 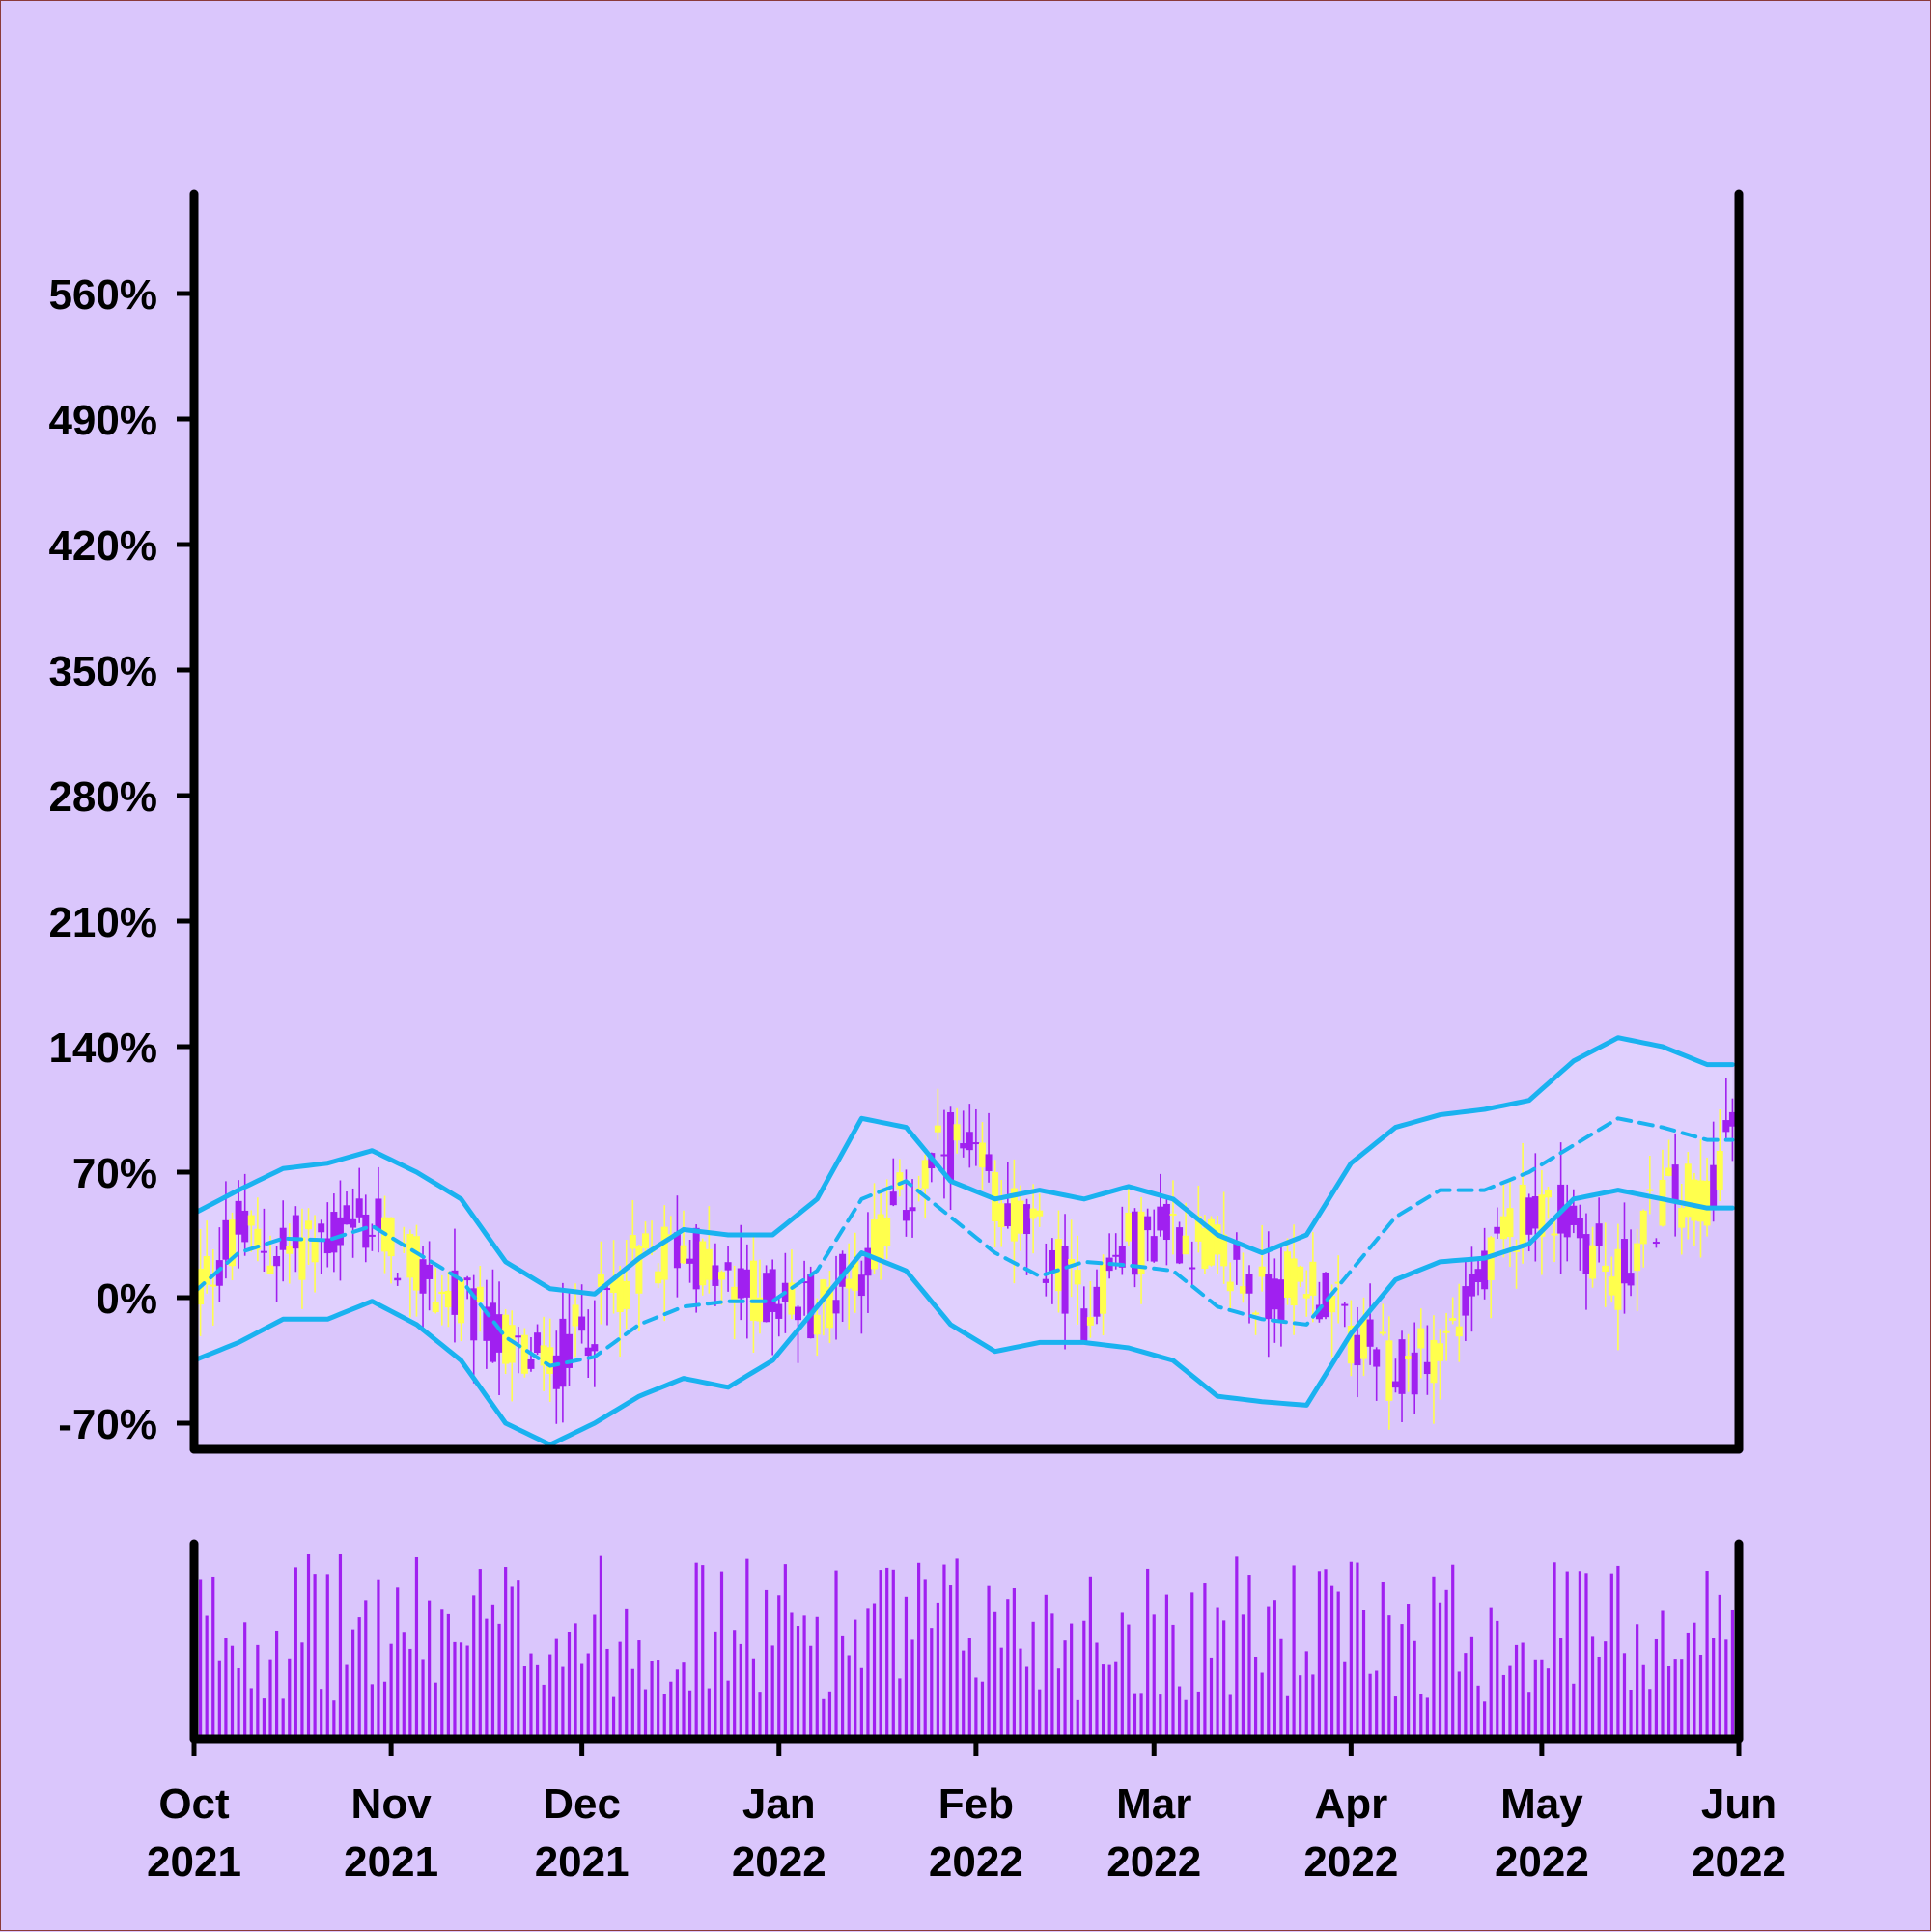 What do you see at coordinates (102, 295) in the screenshot?
I see `y-tick-label: 560%` at bounding box center [102, 295].